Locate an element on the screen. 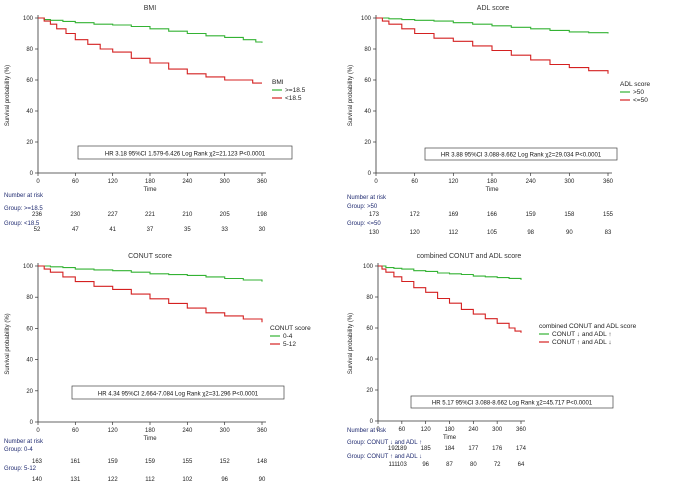 This screenshot has width=685, height=501. risk-group-label: Group: <=50 is located at coordinates (364, 224).